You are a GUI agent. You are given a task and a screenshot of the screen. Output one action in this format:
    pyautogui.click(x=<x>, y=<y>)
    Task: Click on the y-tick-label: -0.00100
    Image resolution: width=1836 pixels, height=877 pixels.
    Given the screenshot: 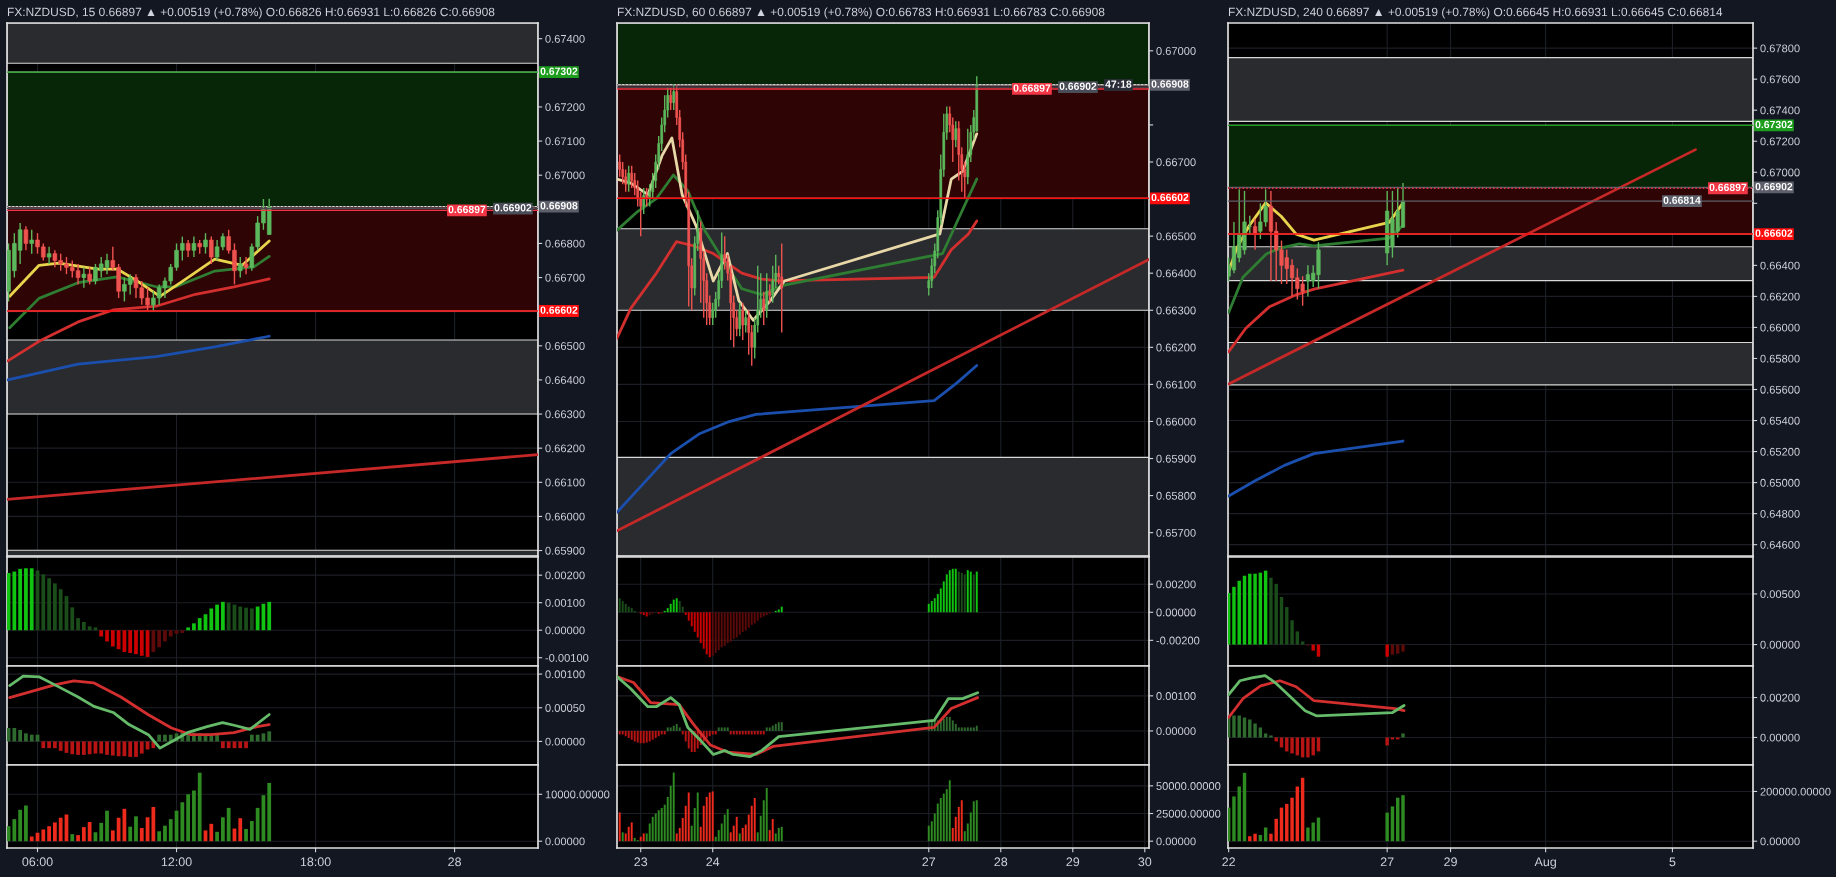 What is the action you would take?
    pyautogui.click(x=567, y=658)
    